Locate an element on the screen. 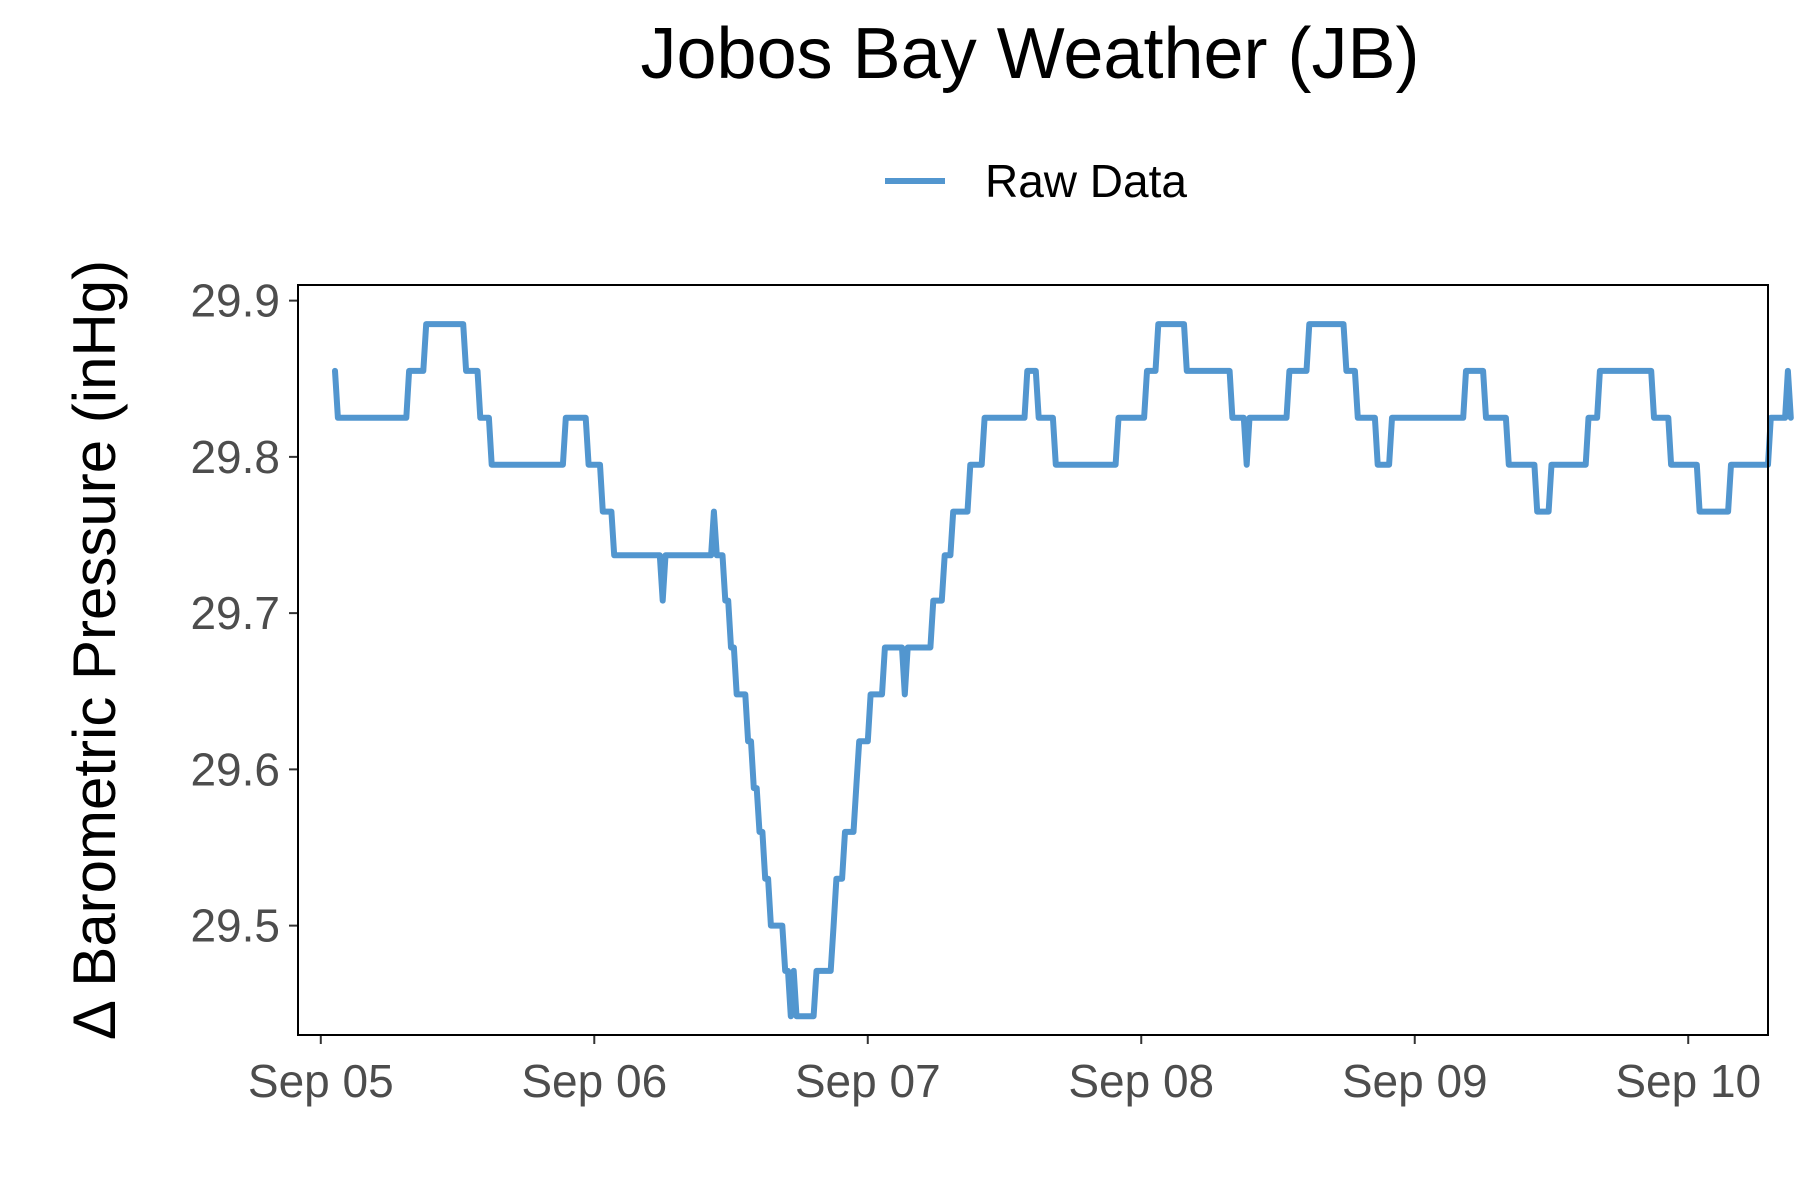  y-tick-label: 29.8 is located at coordinates (235, 457).